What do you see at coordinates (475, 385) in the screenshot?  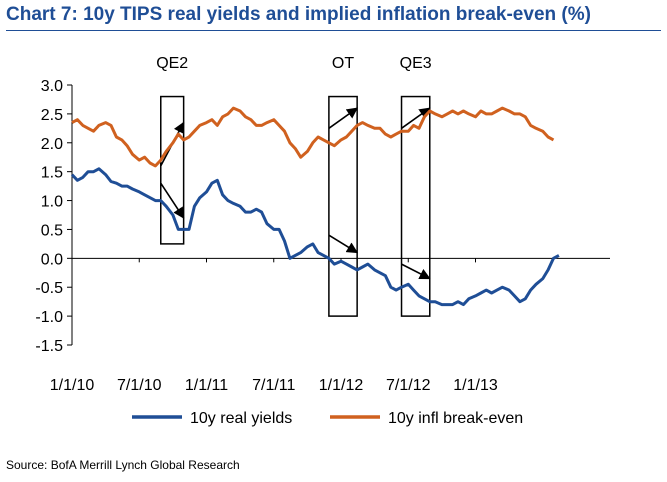 I see `x-tick-label: 1/1/13` at bounding box center [475, 385].